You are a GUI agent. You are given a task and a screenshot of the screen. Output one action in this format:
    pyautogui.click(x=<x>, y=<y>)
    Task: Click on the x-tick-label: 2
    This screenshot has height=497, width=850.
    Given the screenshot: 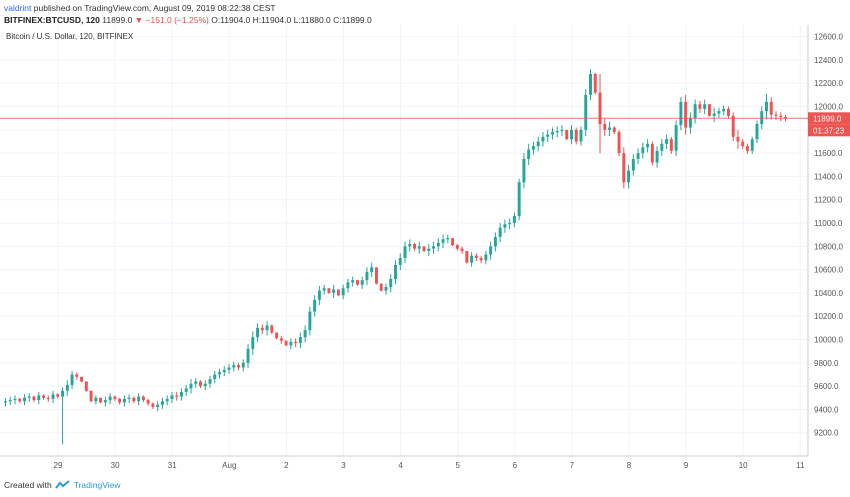 What is the action you would take?
    pyautogui.click(x=286, y=465)
    